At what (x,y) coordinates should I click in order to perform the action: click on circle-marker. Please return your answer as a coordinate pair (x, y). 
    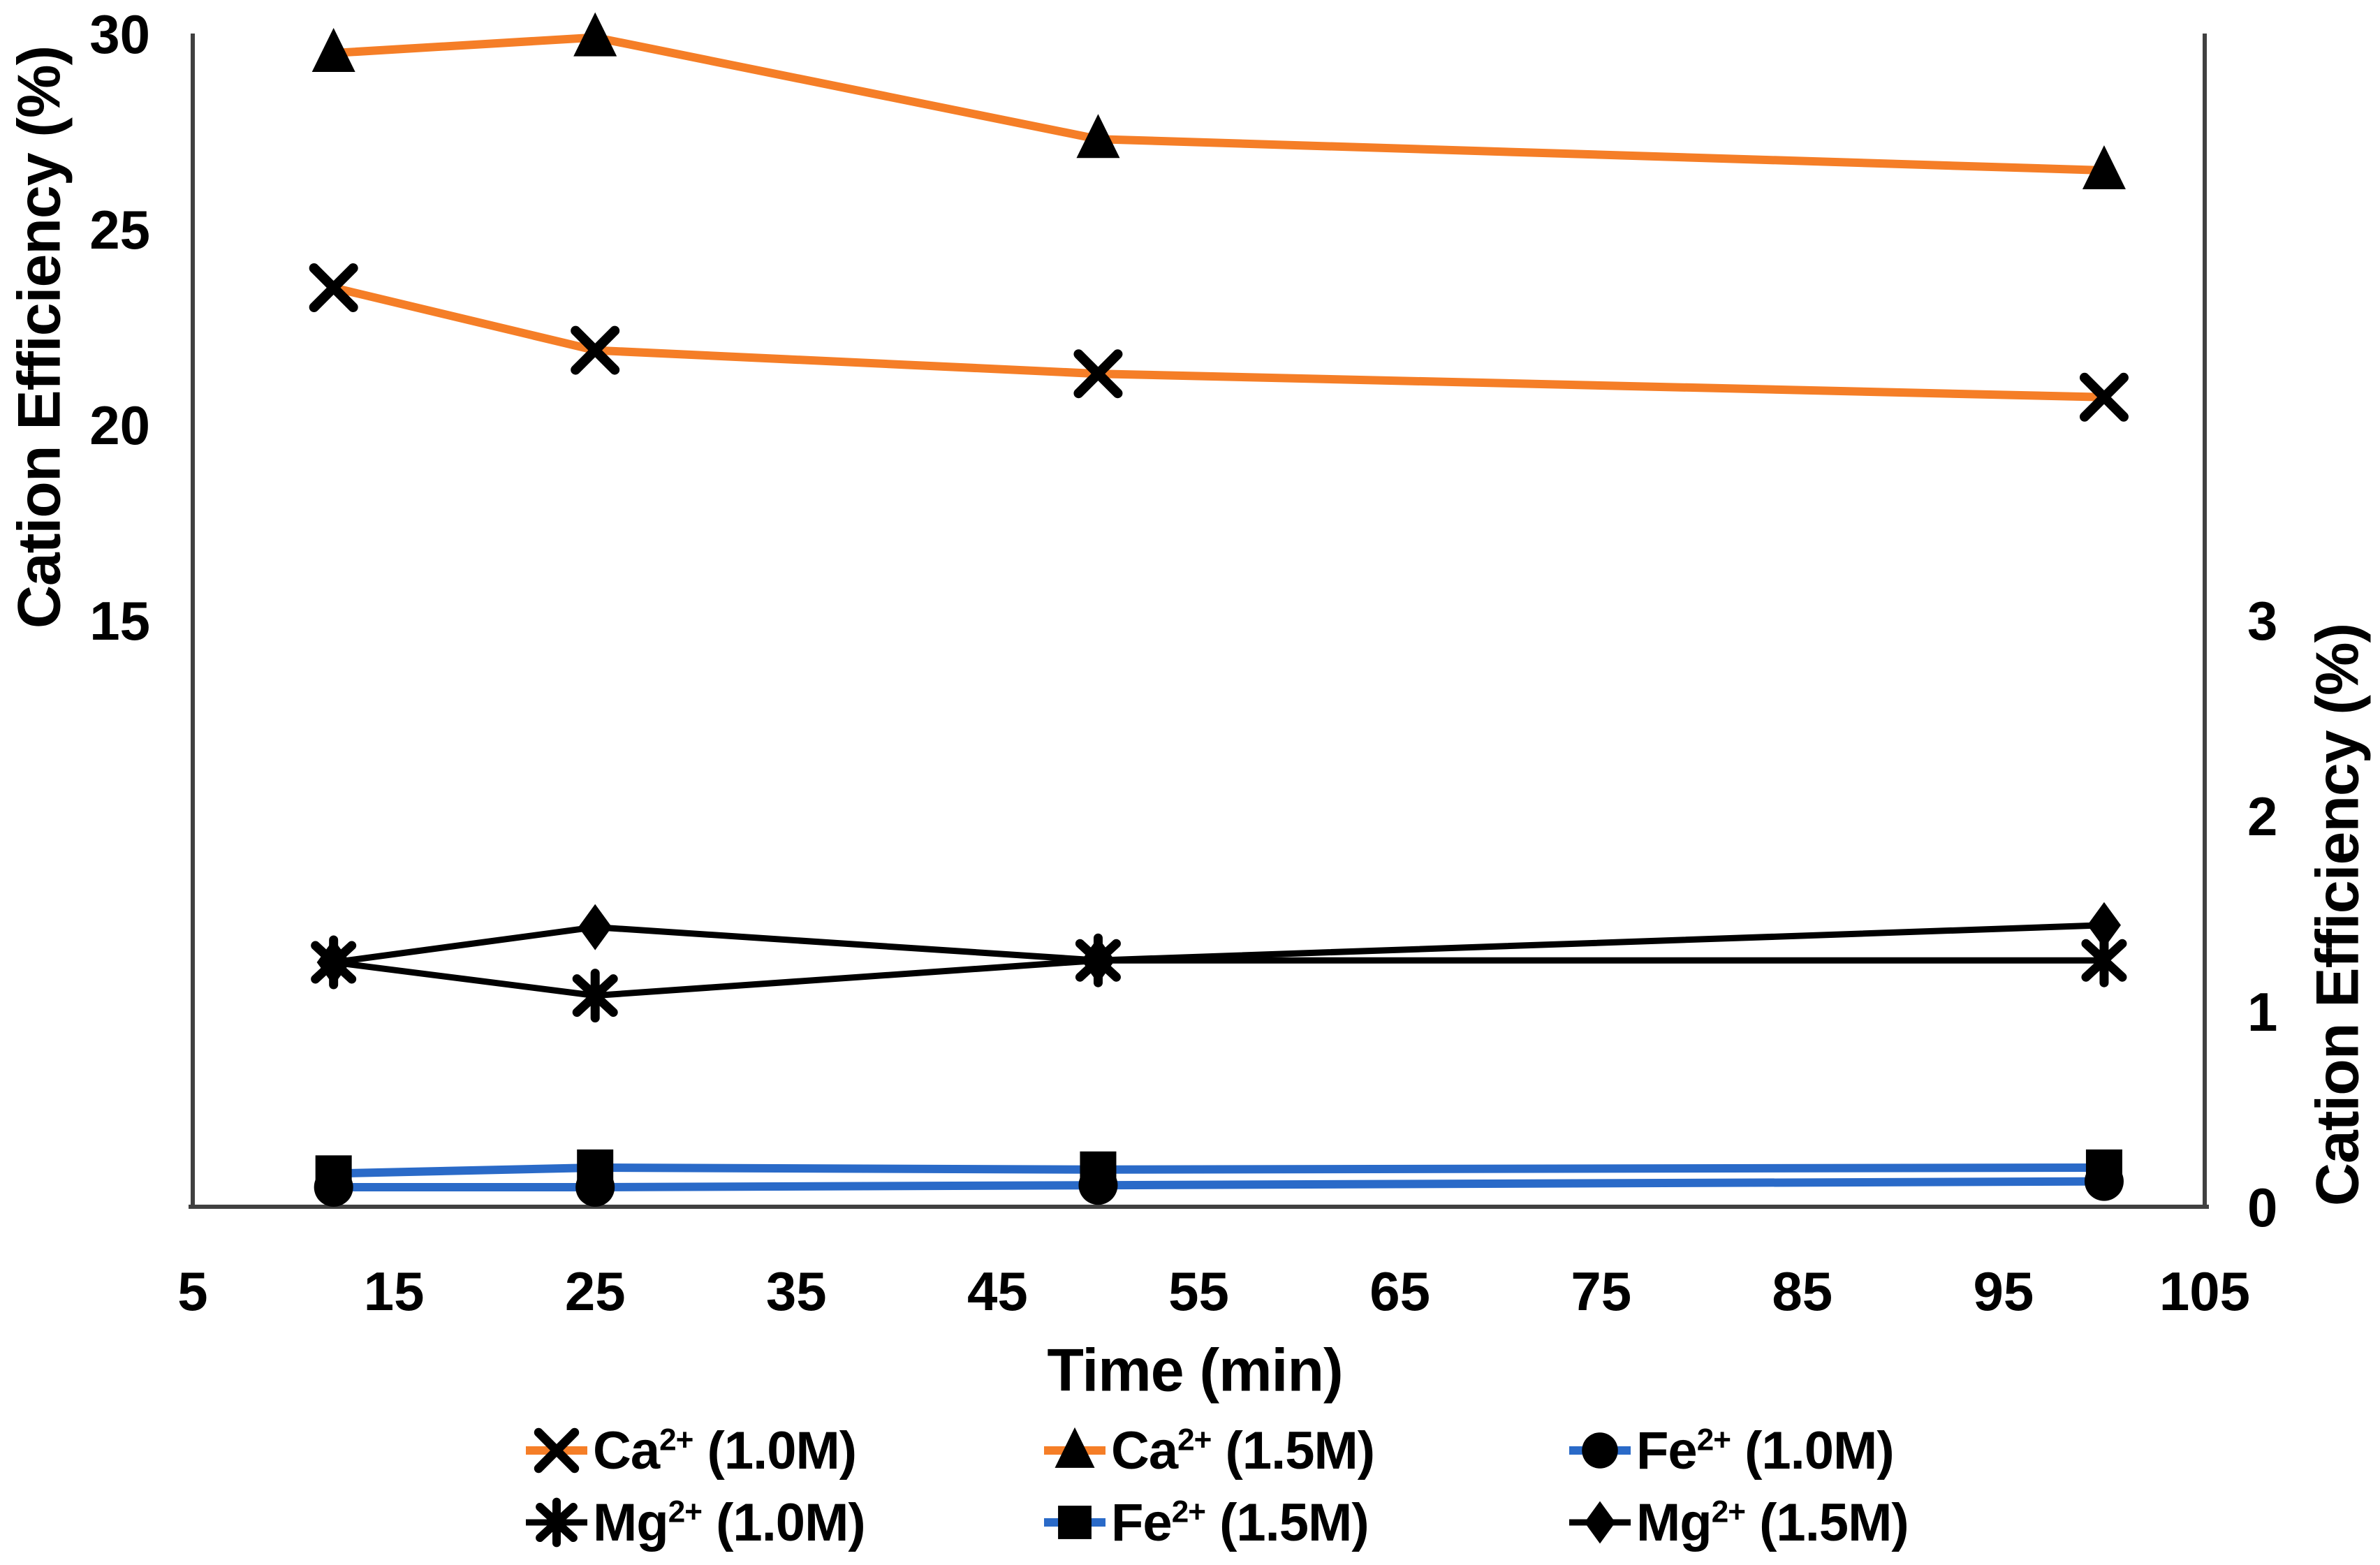
    Looking at the image, I should click on (1600, 1450).